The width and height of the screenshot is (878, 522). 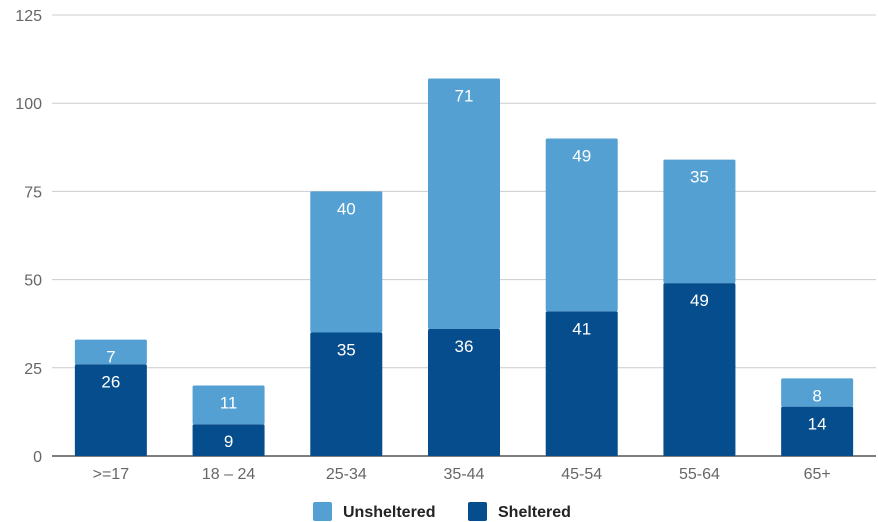 What do you see at coordinates (346, 208) in the screenshot?
I see `data-label-unsheltered: 40` at bounding box center [346, 208].